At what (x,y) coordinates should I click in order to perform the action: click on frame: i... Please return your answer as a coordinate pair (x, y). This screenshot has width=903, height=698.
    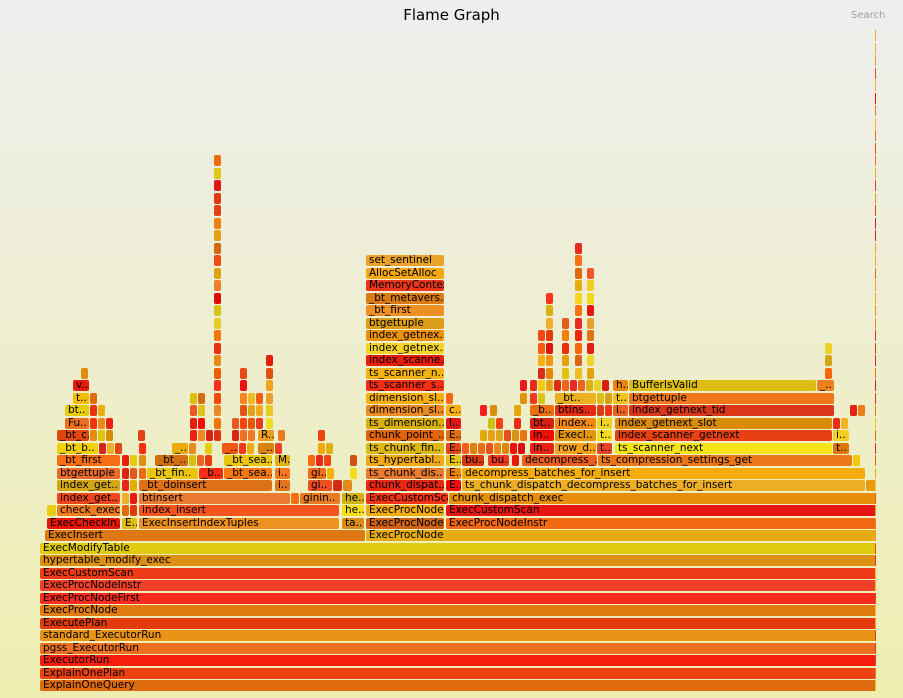
    Looking at the image, I should click on (282, 473).